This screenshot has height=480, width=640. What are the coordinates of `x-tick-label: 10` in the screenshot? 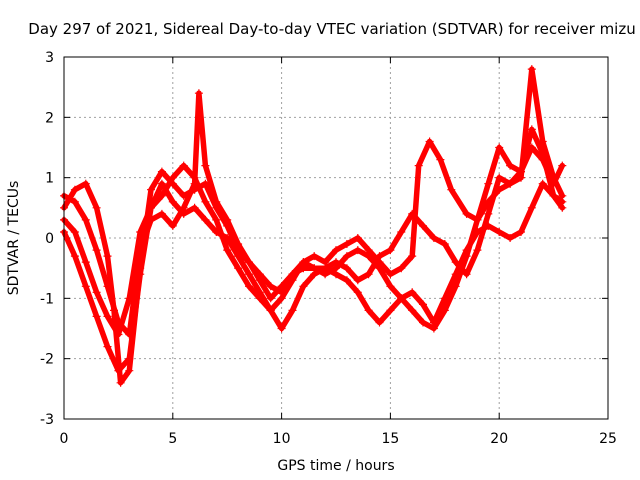 It's located at (282, 439).